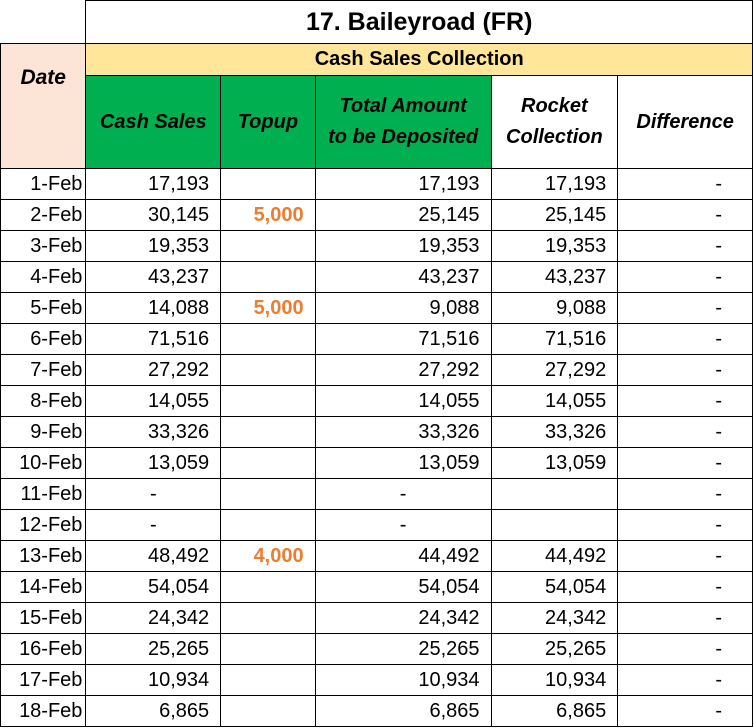 Image resolution: width=754 pixels, height=728 pixels. I want to click on topup-cell: 4,000, so click(268, 556).